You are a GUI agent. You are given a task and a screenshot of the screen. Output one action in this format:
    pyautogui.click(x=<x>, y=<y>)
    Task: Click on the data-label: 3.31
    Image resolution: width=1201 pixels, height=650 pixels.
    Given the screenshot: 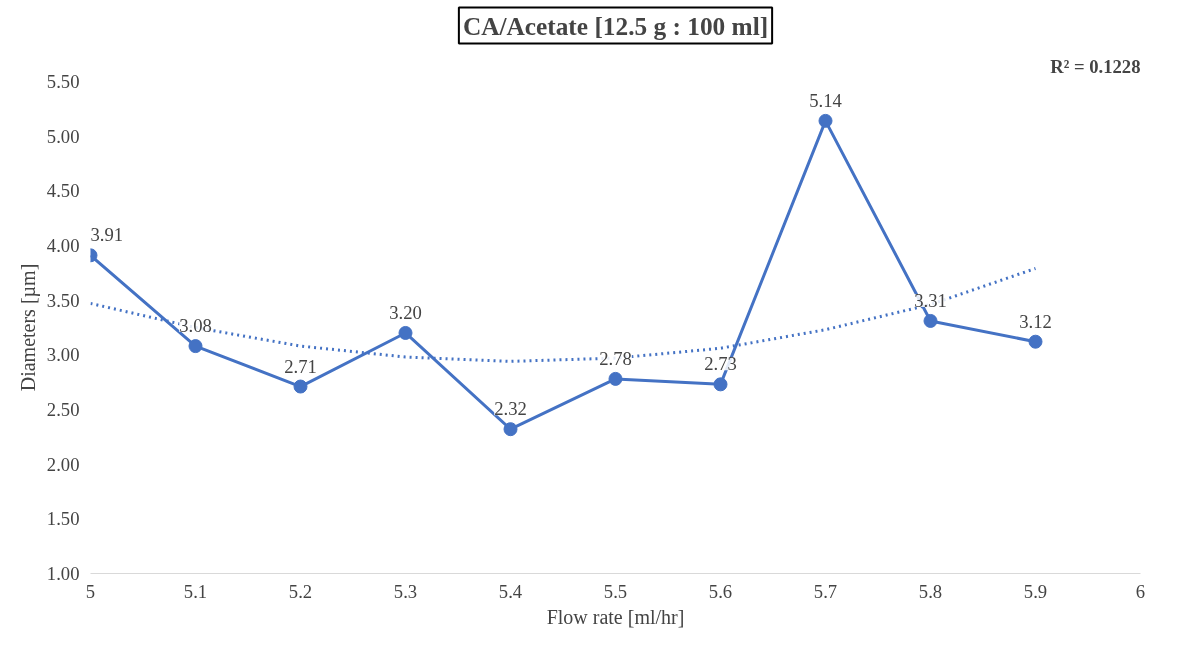 What is the action you would take?
    pyautogui.click(x=930, y=300)
    